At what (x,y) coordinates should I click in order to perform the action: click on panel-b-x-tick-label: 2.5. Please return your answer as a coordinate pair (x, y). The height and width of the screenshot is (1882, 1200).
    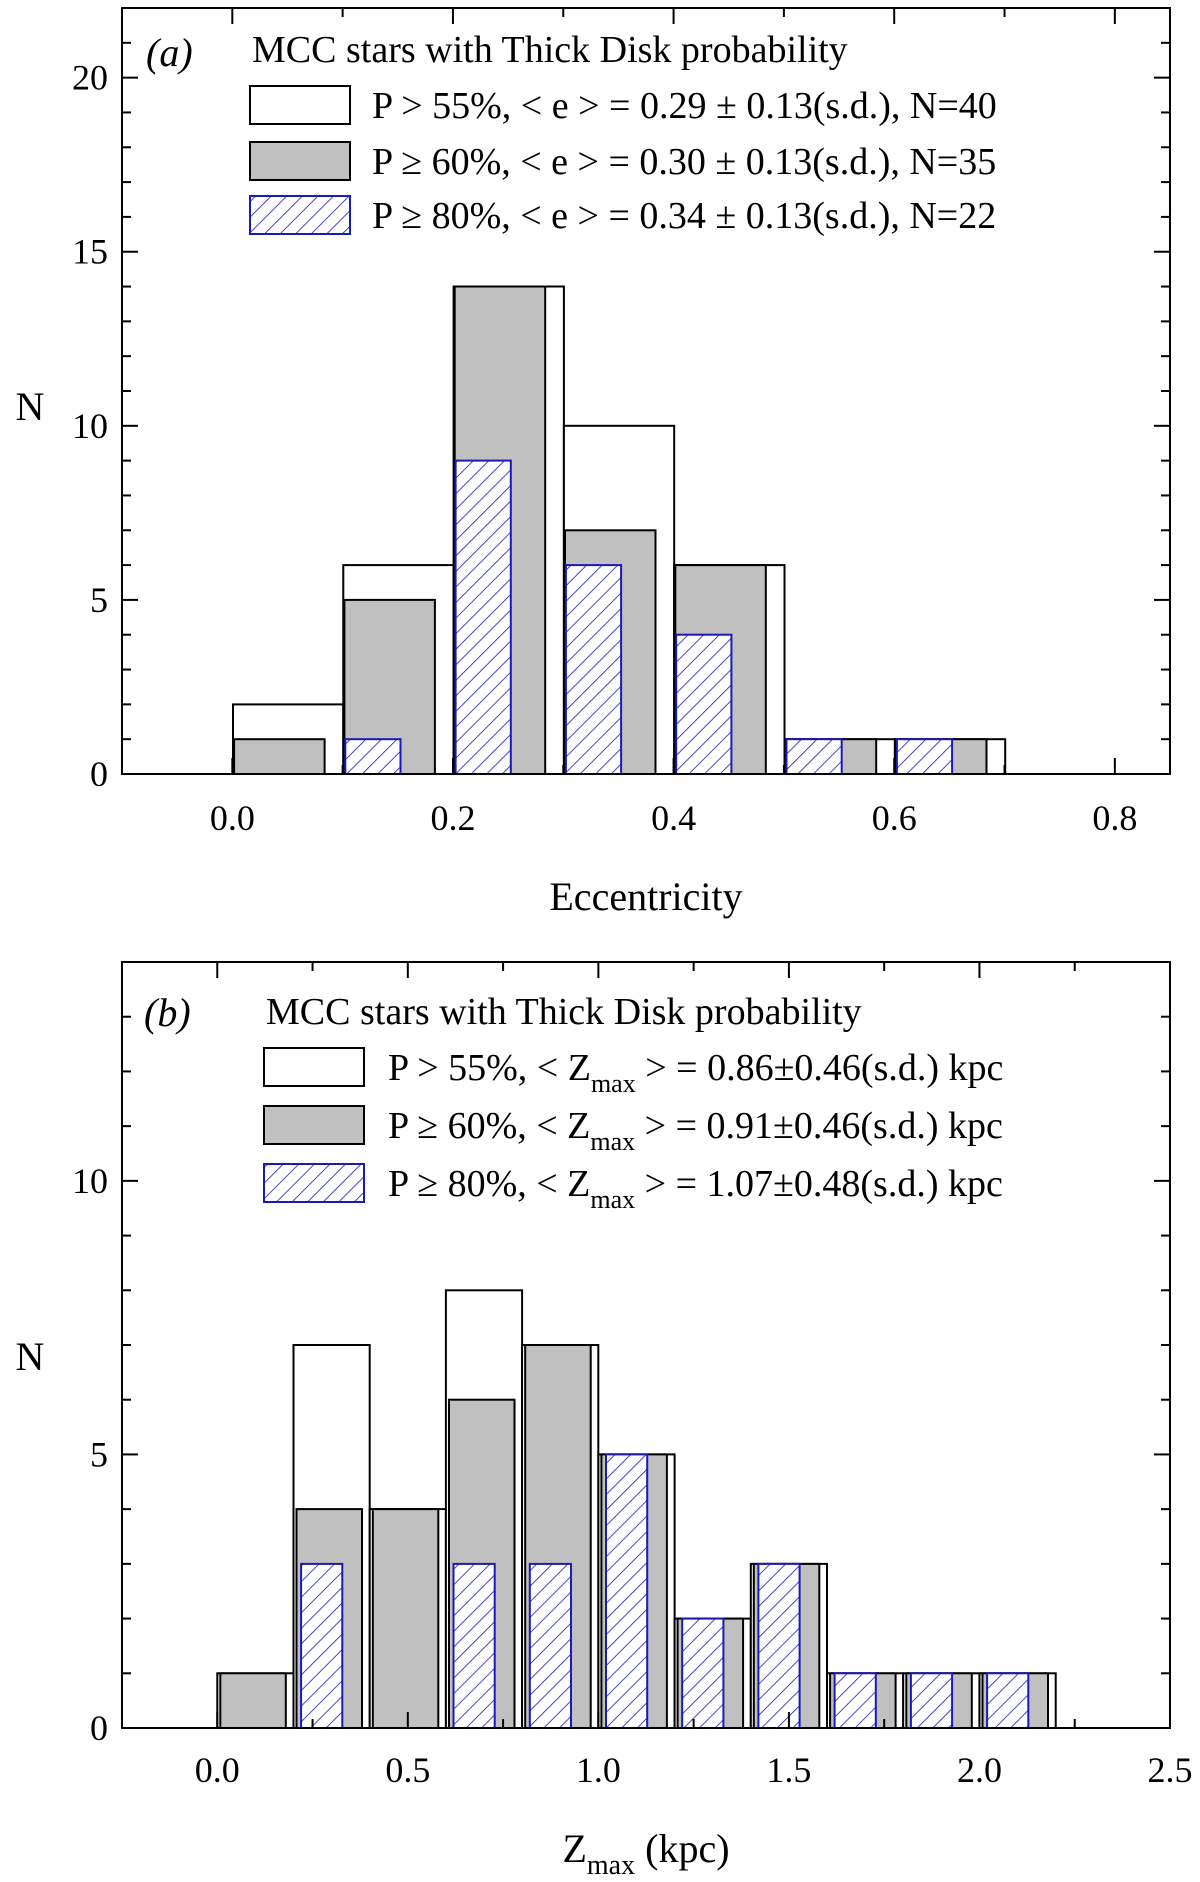
    Looking at the image, I should click on (1170, 1770).